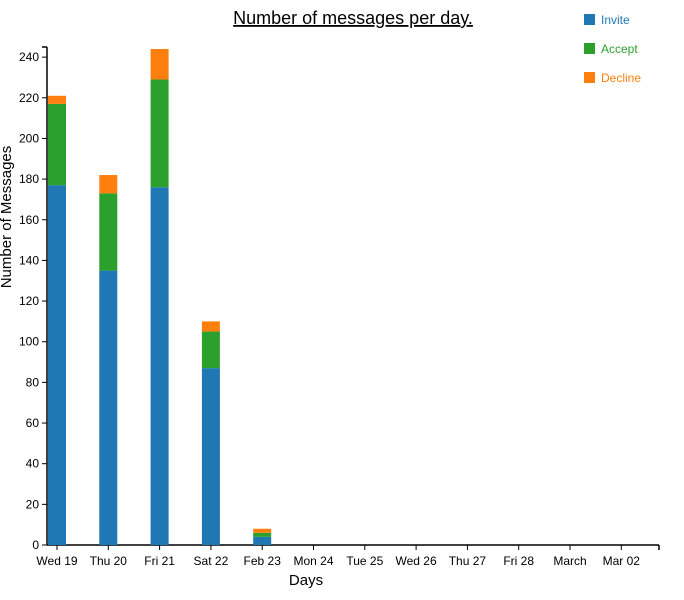 This screenshot has height=600, width=684. Describe the element at coordinates (33, 423) in the screenshot. I see `y-tick-label: 60` at that location.